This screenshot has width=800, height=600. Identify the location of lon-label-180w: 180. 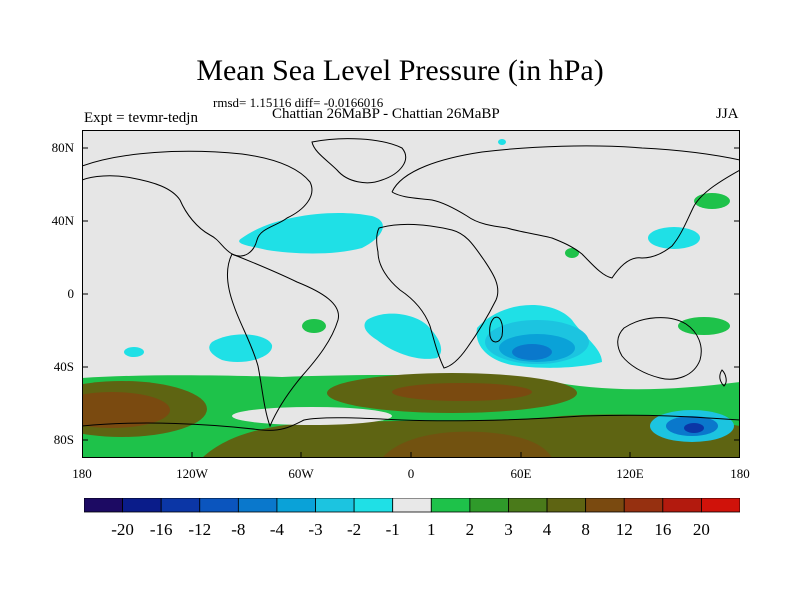
(82, 473).